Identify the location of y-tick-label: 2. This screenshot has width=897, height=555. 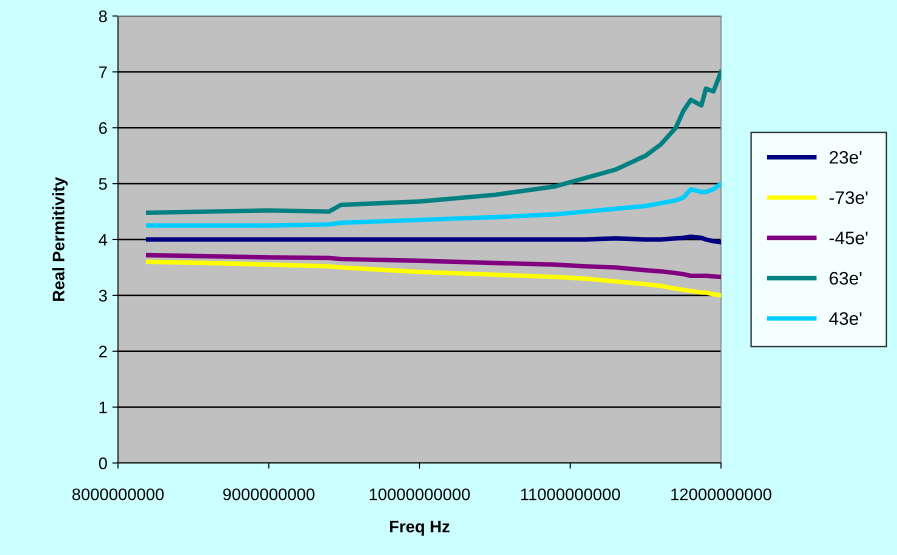
(103, 352).